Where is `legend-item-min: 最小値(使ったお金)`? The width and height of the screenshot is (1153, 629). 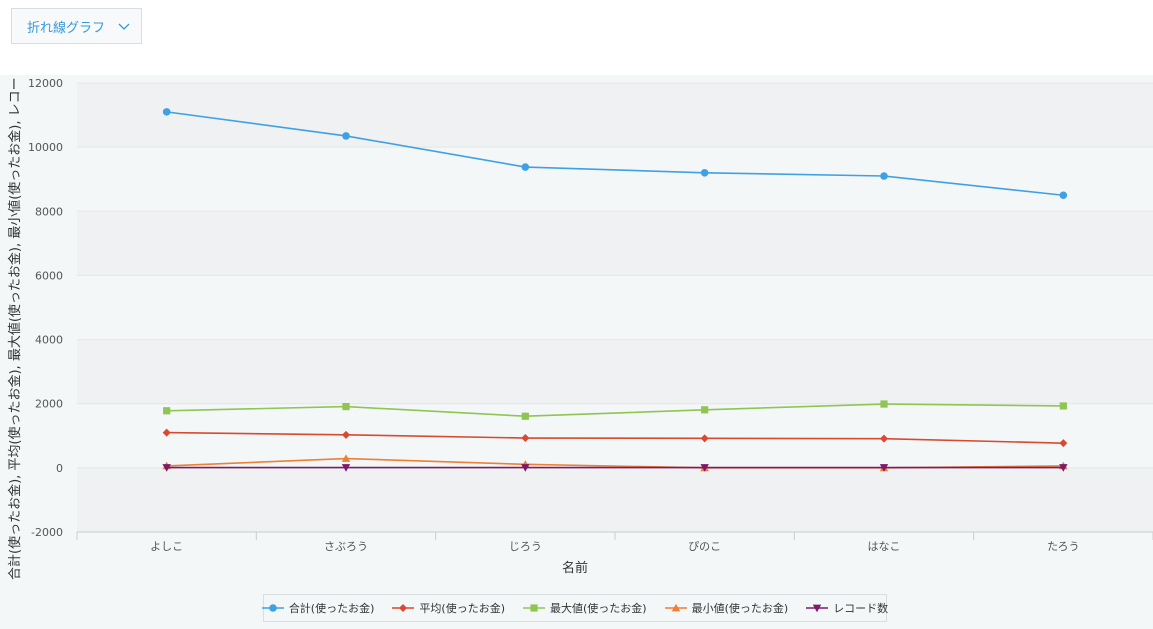 legend-item-min: 最小値(使ったお金) is located at coordinates (726, 608).